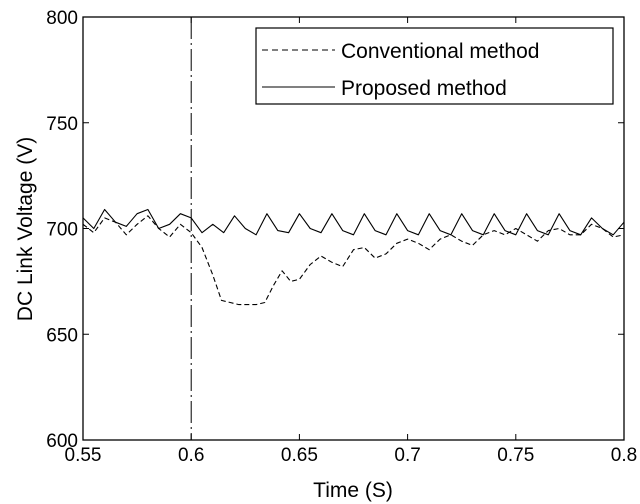  Describe the element at coordinates (62, 18) in the screenshot. I see `y-tick-label: 800` at that location.